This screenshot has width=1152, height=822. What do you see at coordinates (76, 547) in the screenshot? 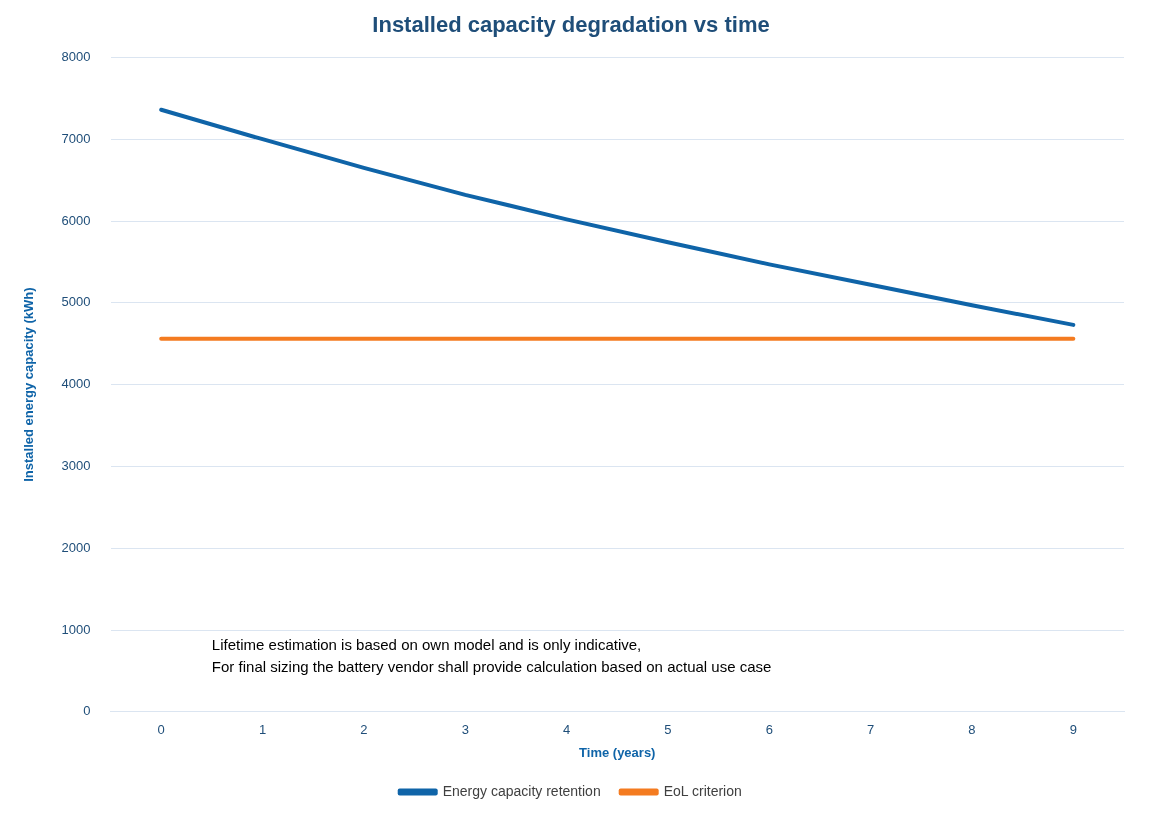
I see `y-tick-label: 2000` at bounding box center [76, 547].